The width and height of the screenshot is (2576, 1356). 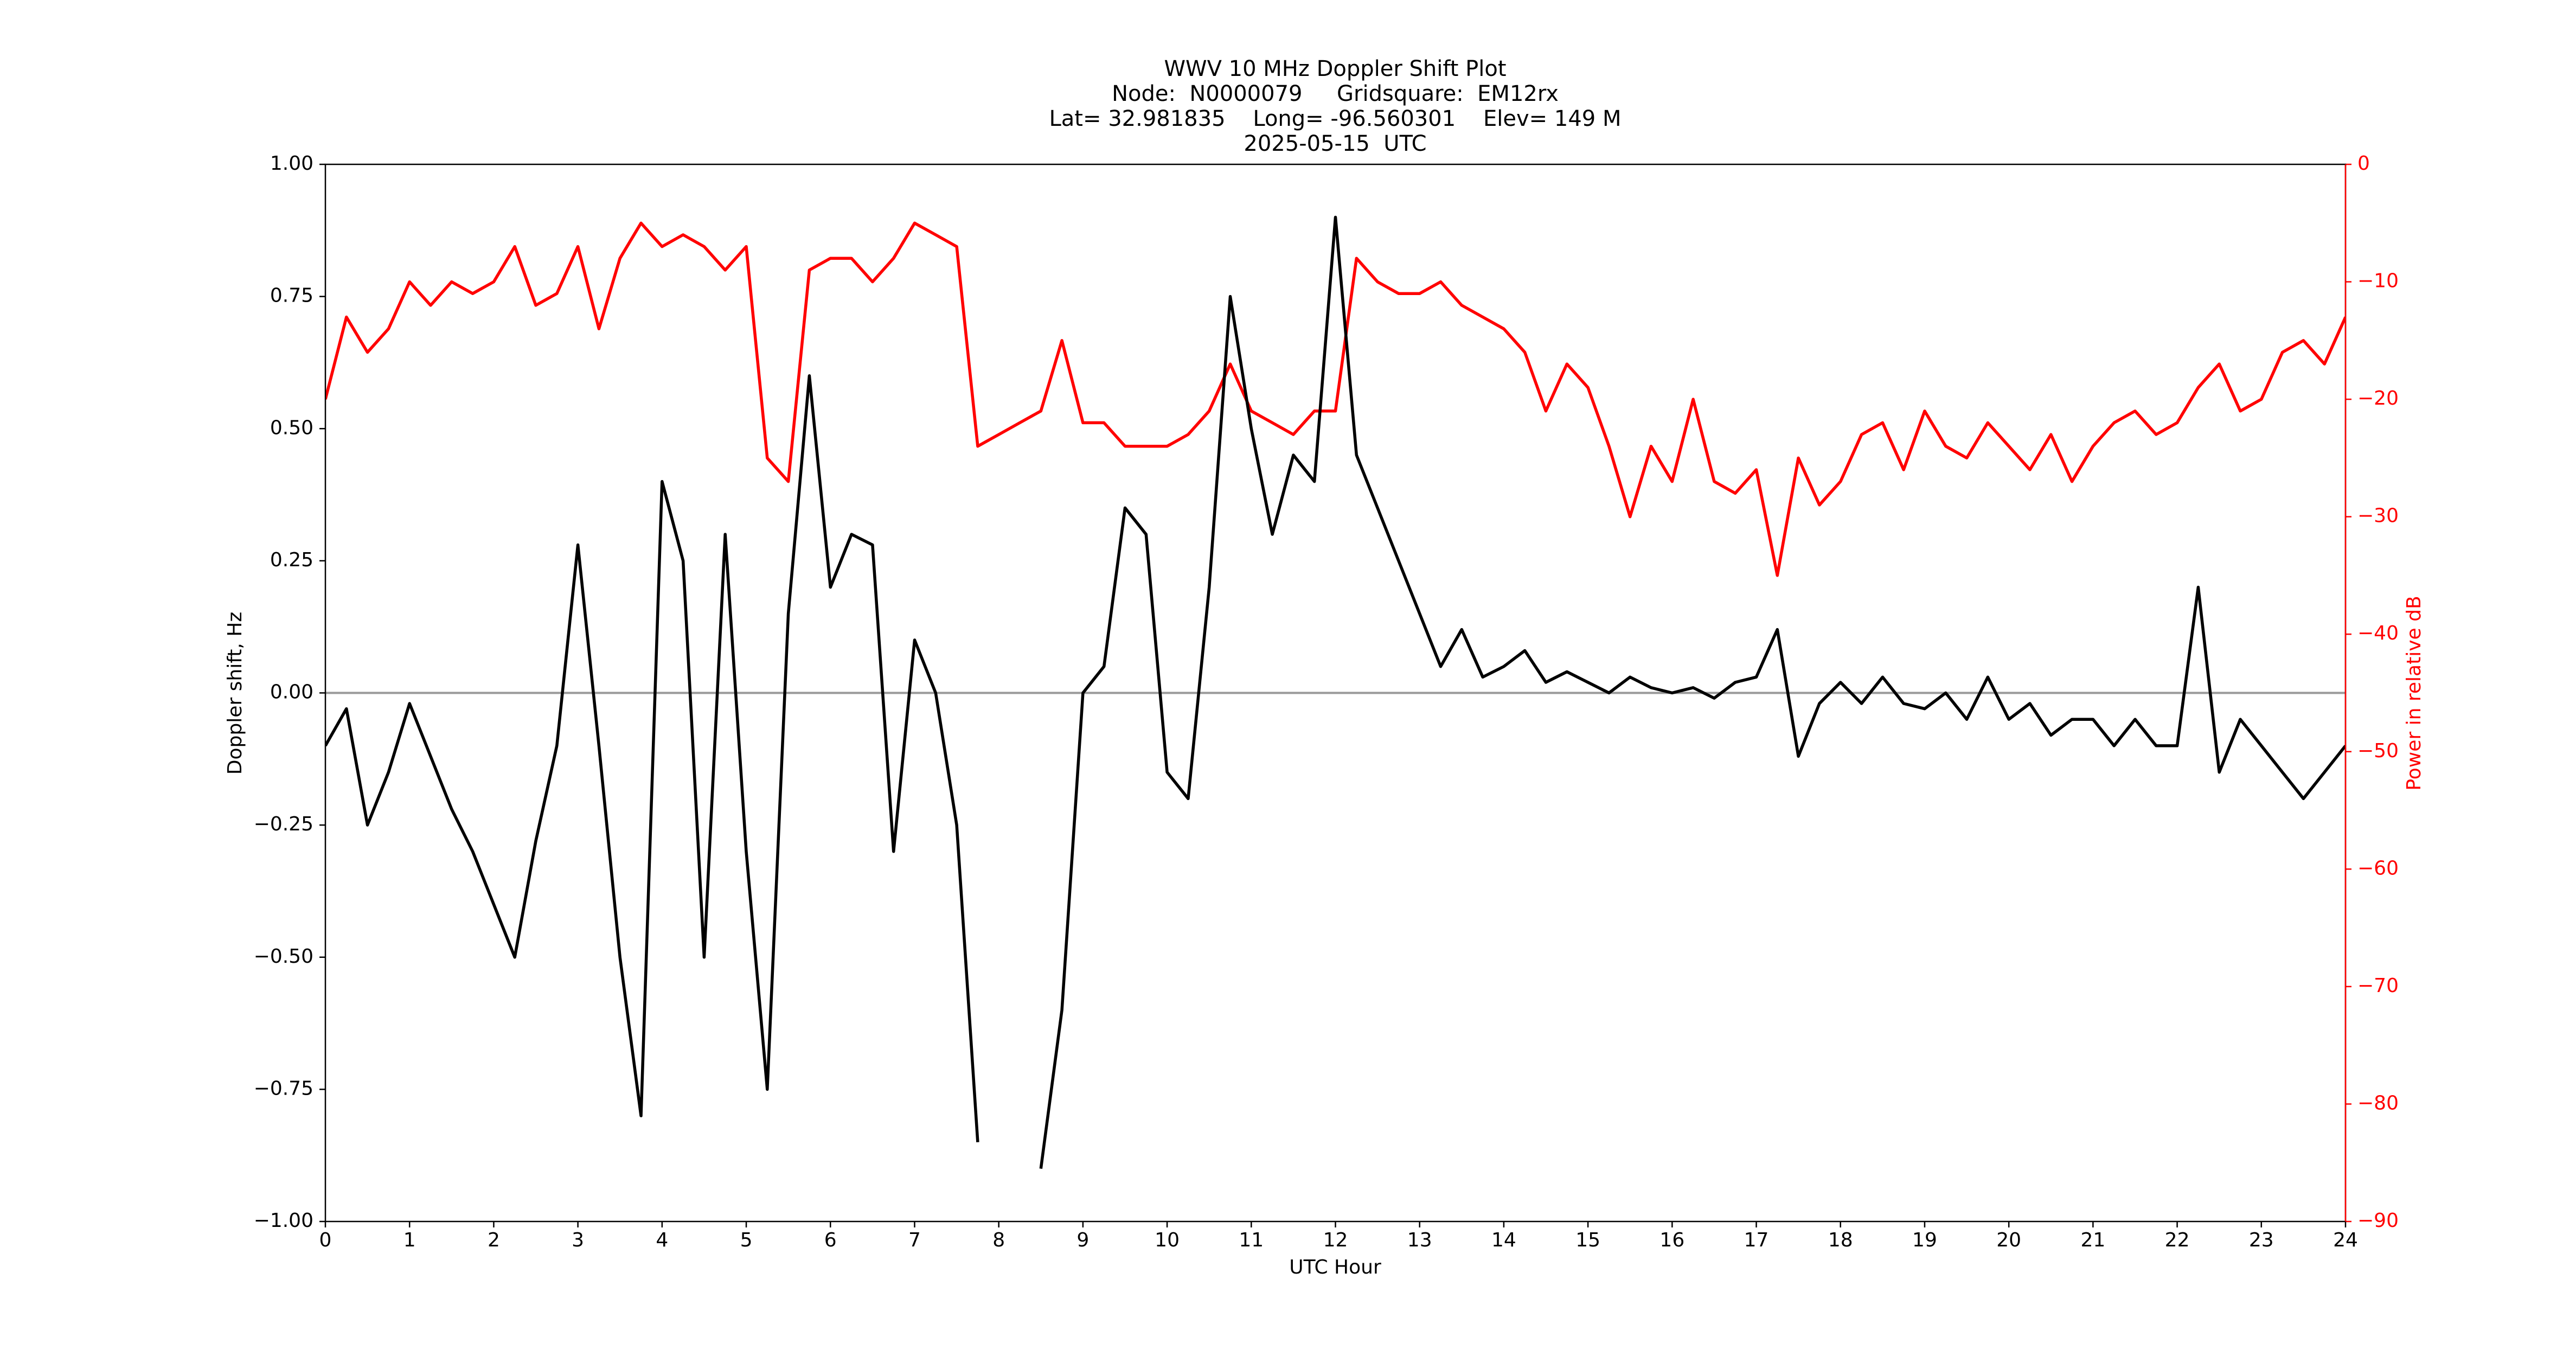 I want to click on chart-title: Node: N0000079 Gridsquare: EM12rx, so click(x=1336, y=93).